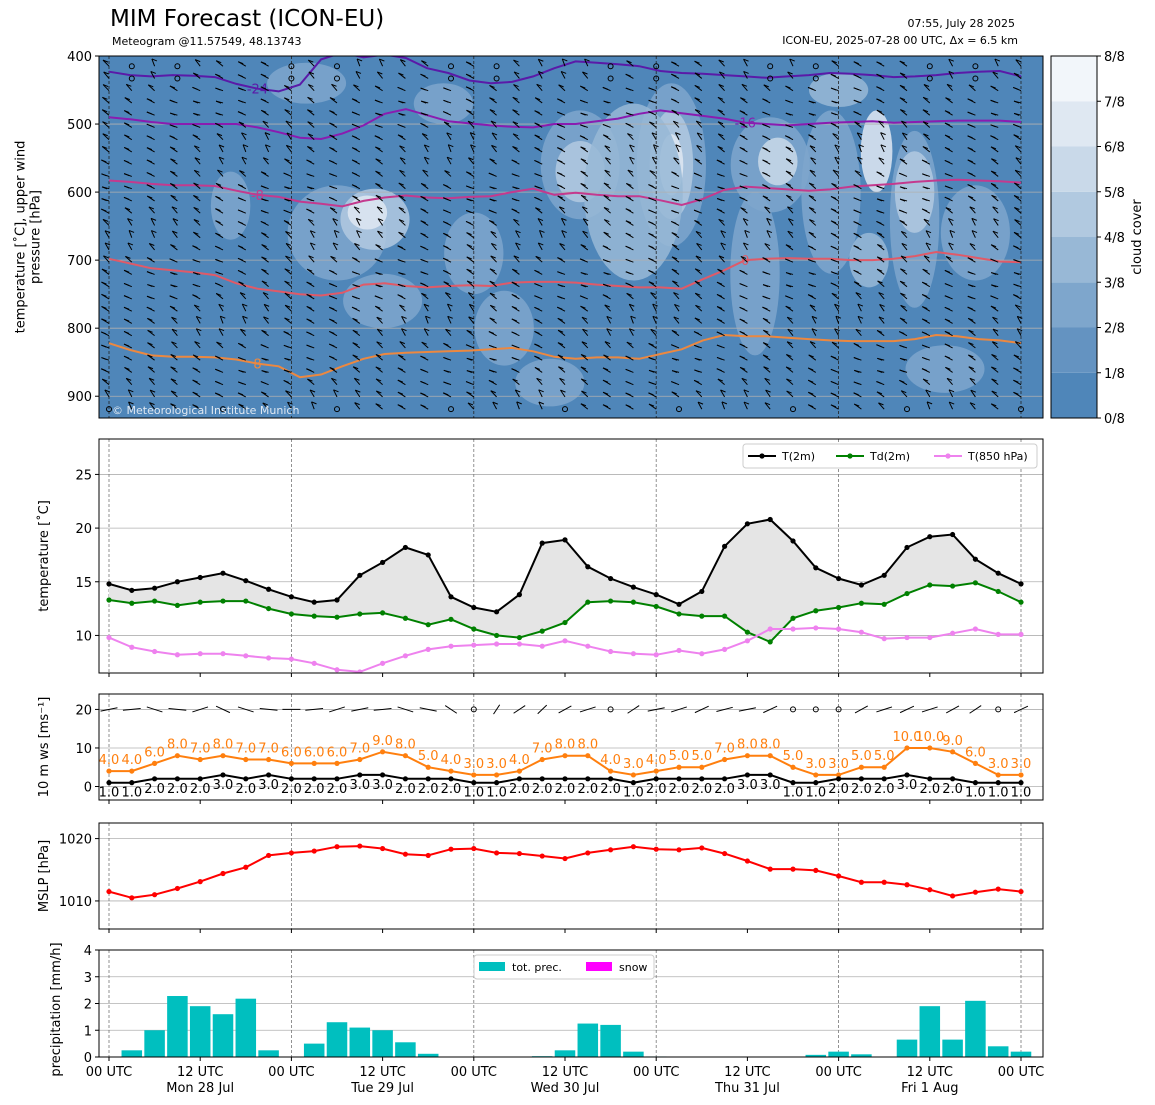 This screenshot has width=1155, height=1105. What do you see at coordinates (1114, 57) in the screenshot?
I see `colorbar-tick-label: 8/8` at bounding box center [1114, 57].